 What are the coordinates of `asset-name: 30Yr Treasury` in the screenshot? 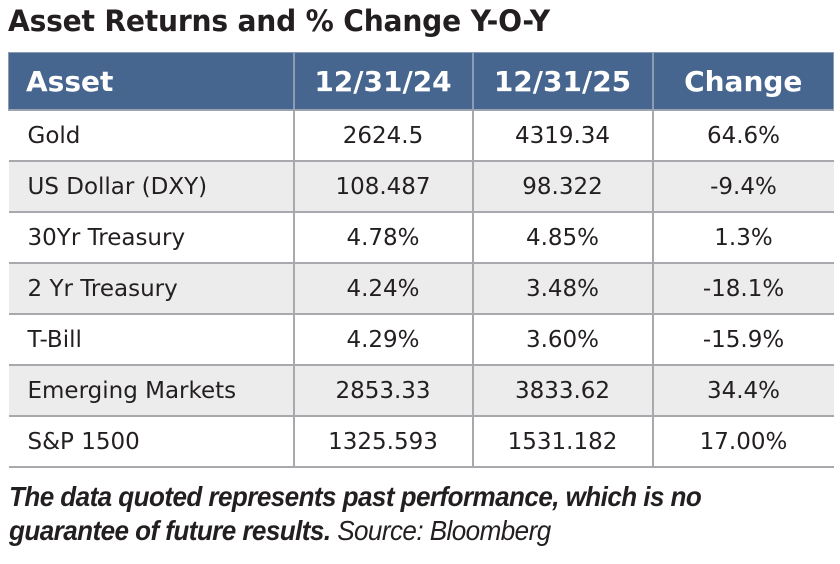 It's located at (151, 238).